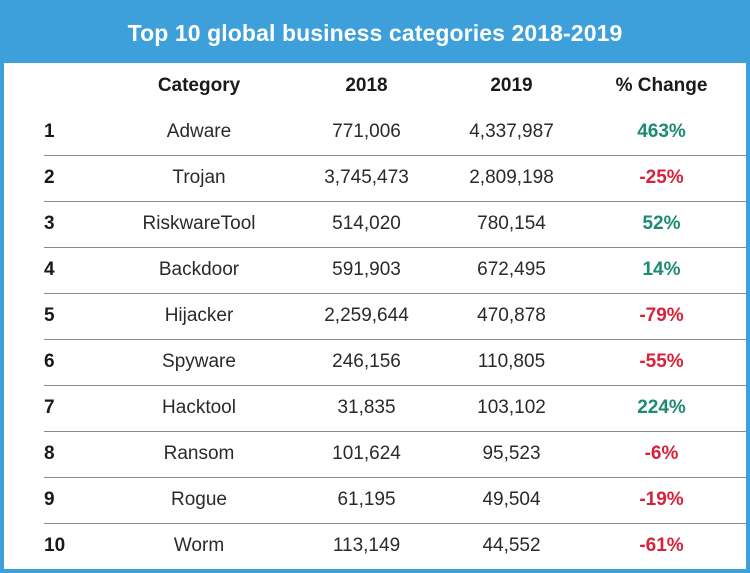  I want to click on change-cell: 463%, so click(661, 131).